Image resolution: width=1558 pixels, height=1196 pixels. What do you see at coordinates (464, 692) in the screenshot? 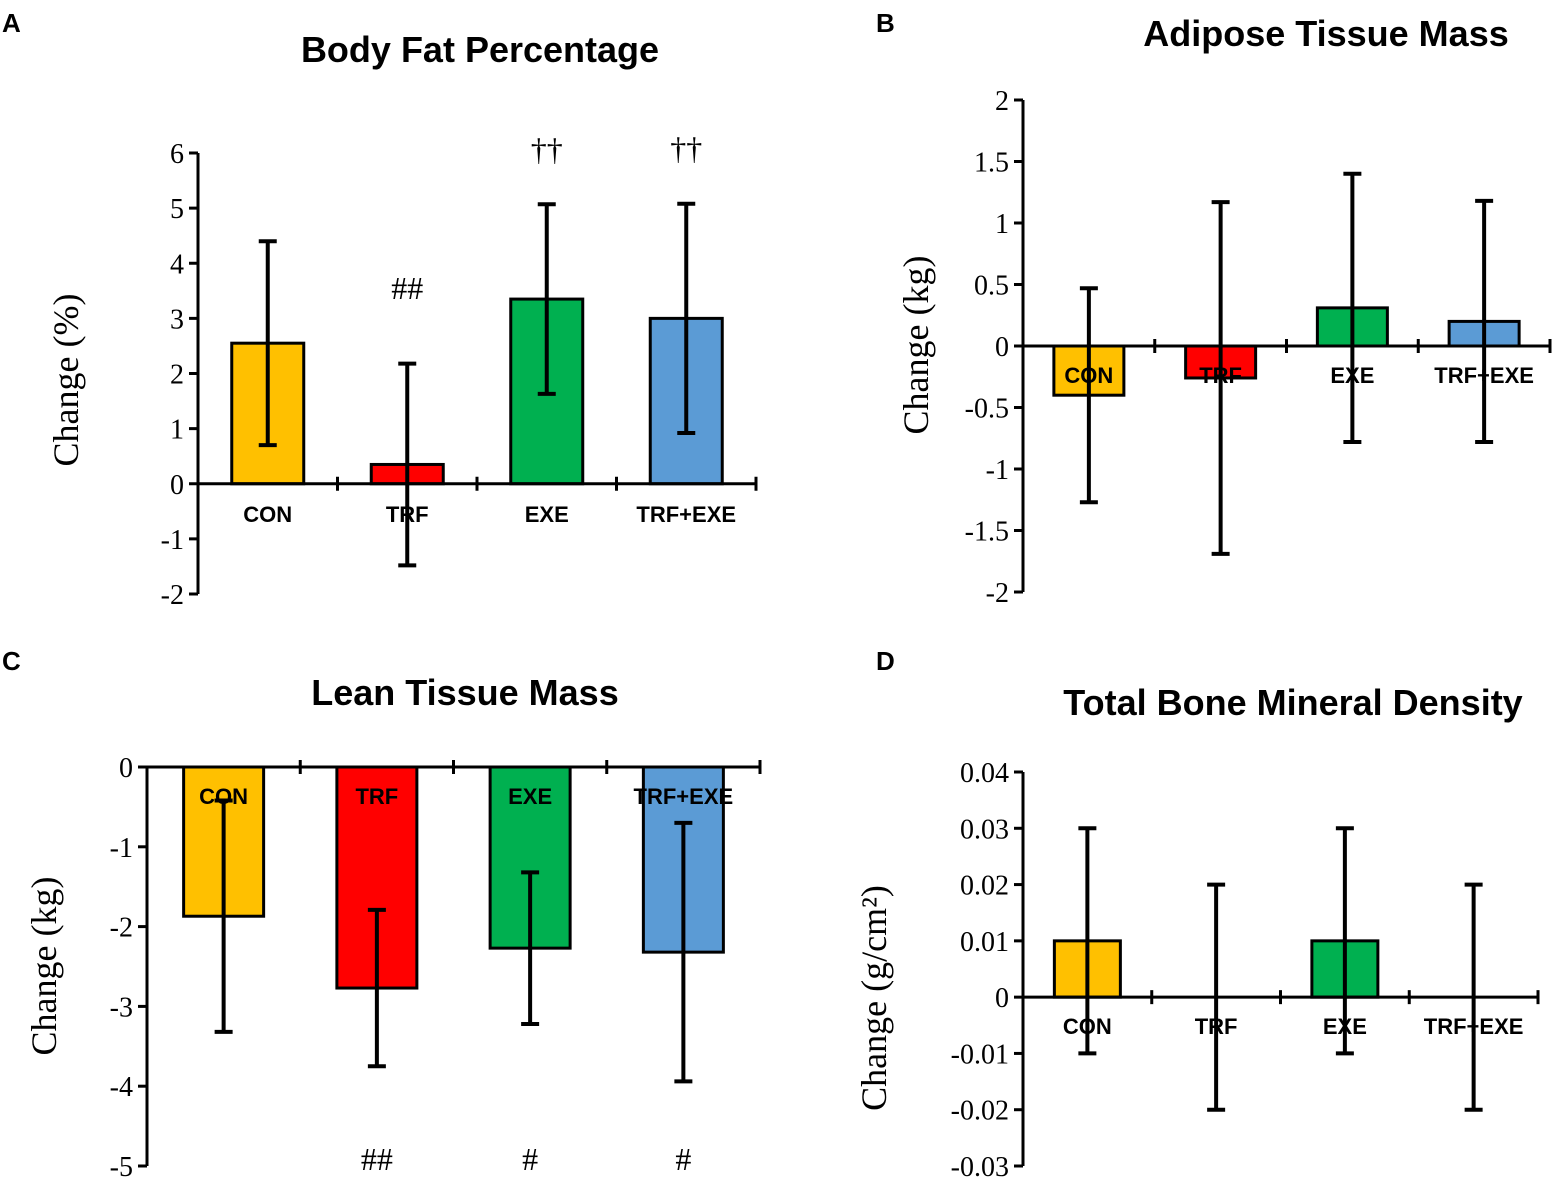
I see `chart-title-c: Lean Tissue Mass` at bounding box center [464, 692].